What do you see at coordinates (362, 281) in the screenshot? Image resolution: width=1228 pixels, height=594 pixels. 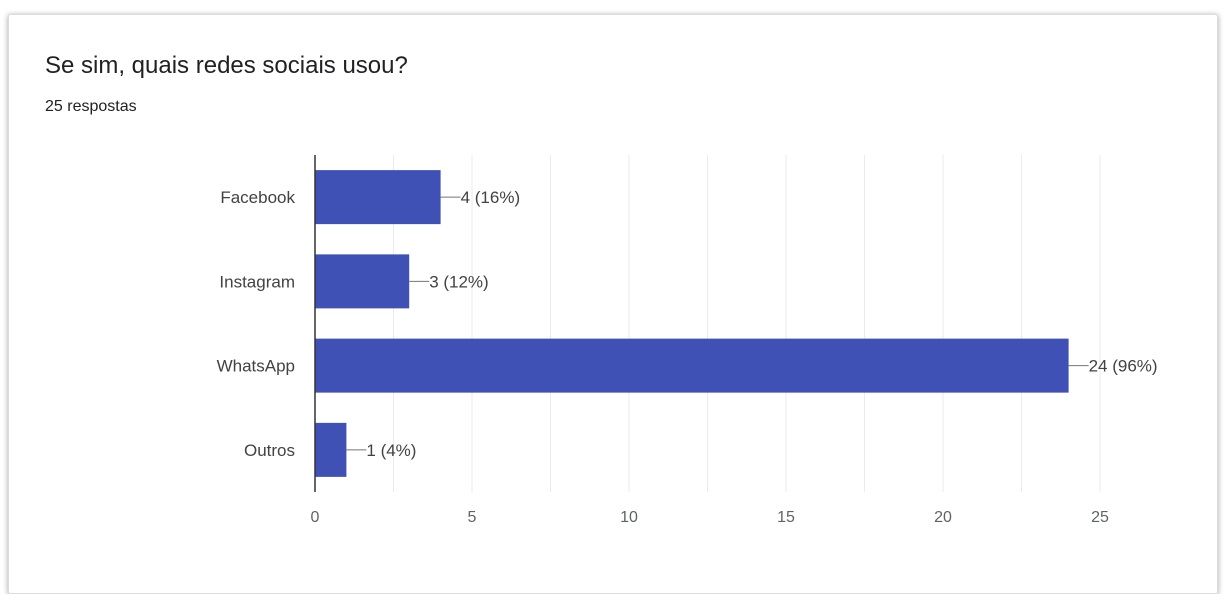 I see `bar-instagram` at bounding box center [362, 281].